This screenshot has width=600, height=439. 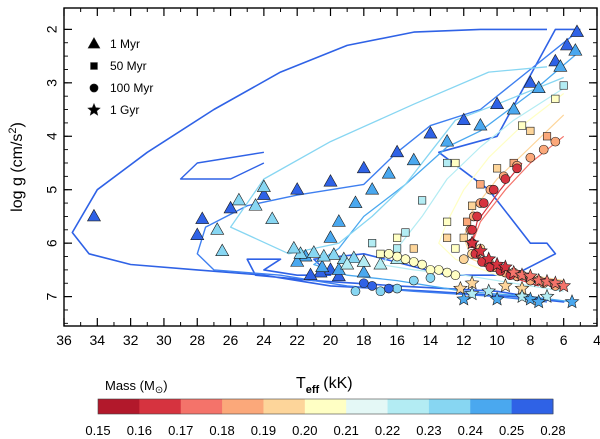 What do you see at coordinates (52, 136) in the screenshot?
I see `y-tick-label: 4` at bounding box center [52, 136].